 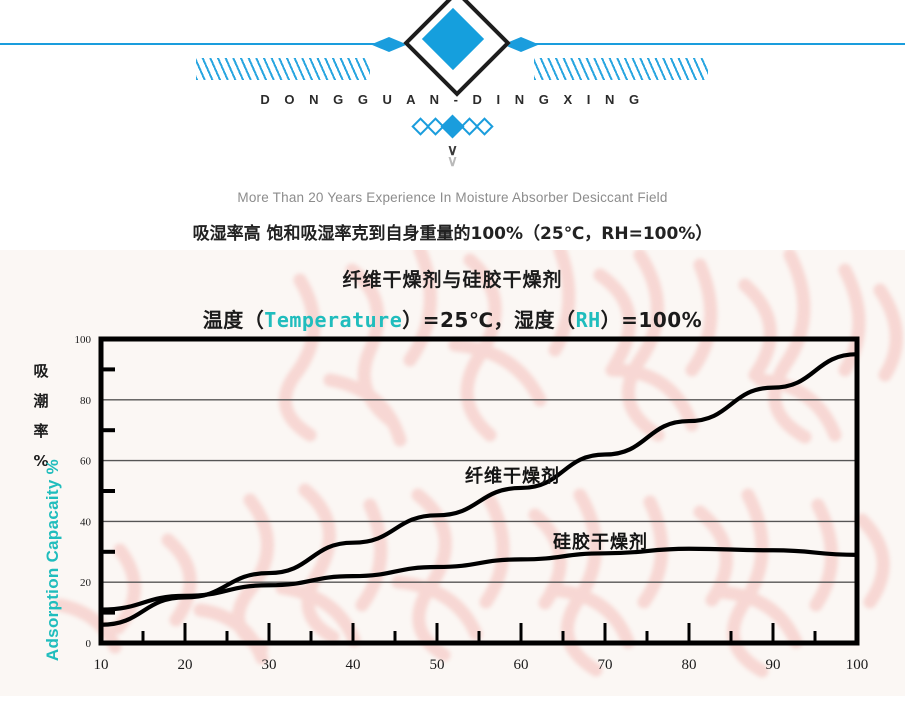 What do you see at coordinates (185, 665) in the screenshot?
I see `x-axis-tick-label: 20` at bounding box center [185, 665].